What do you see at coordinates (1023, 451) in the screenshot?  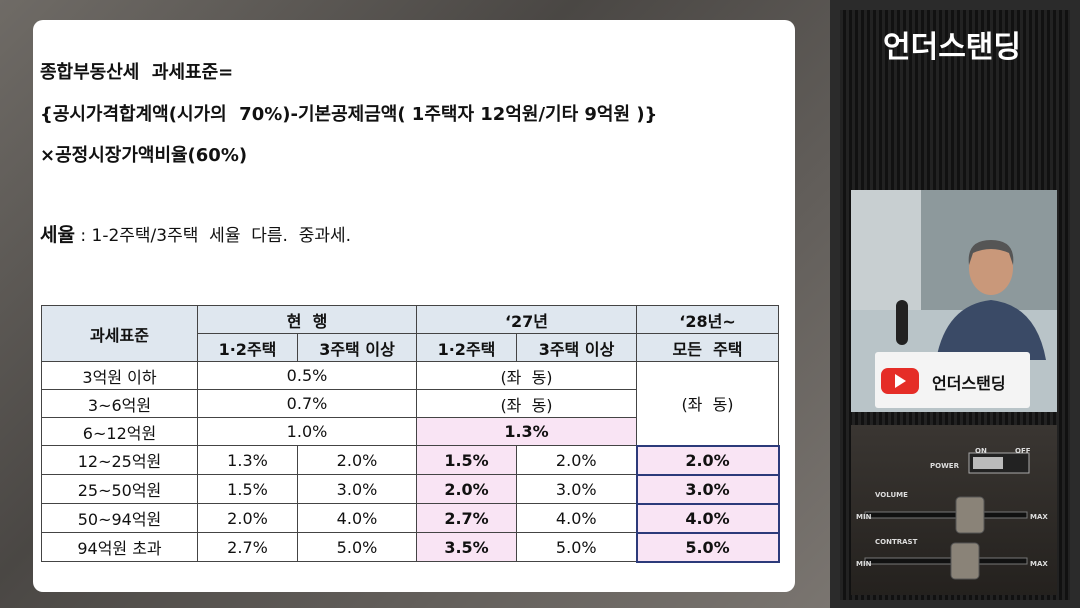 I see `device-label: OFF` at bounding box center [1023, 451].